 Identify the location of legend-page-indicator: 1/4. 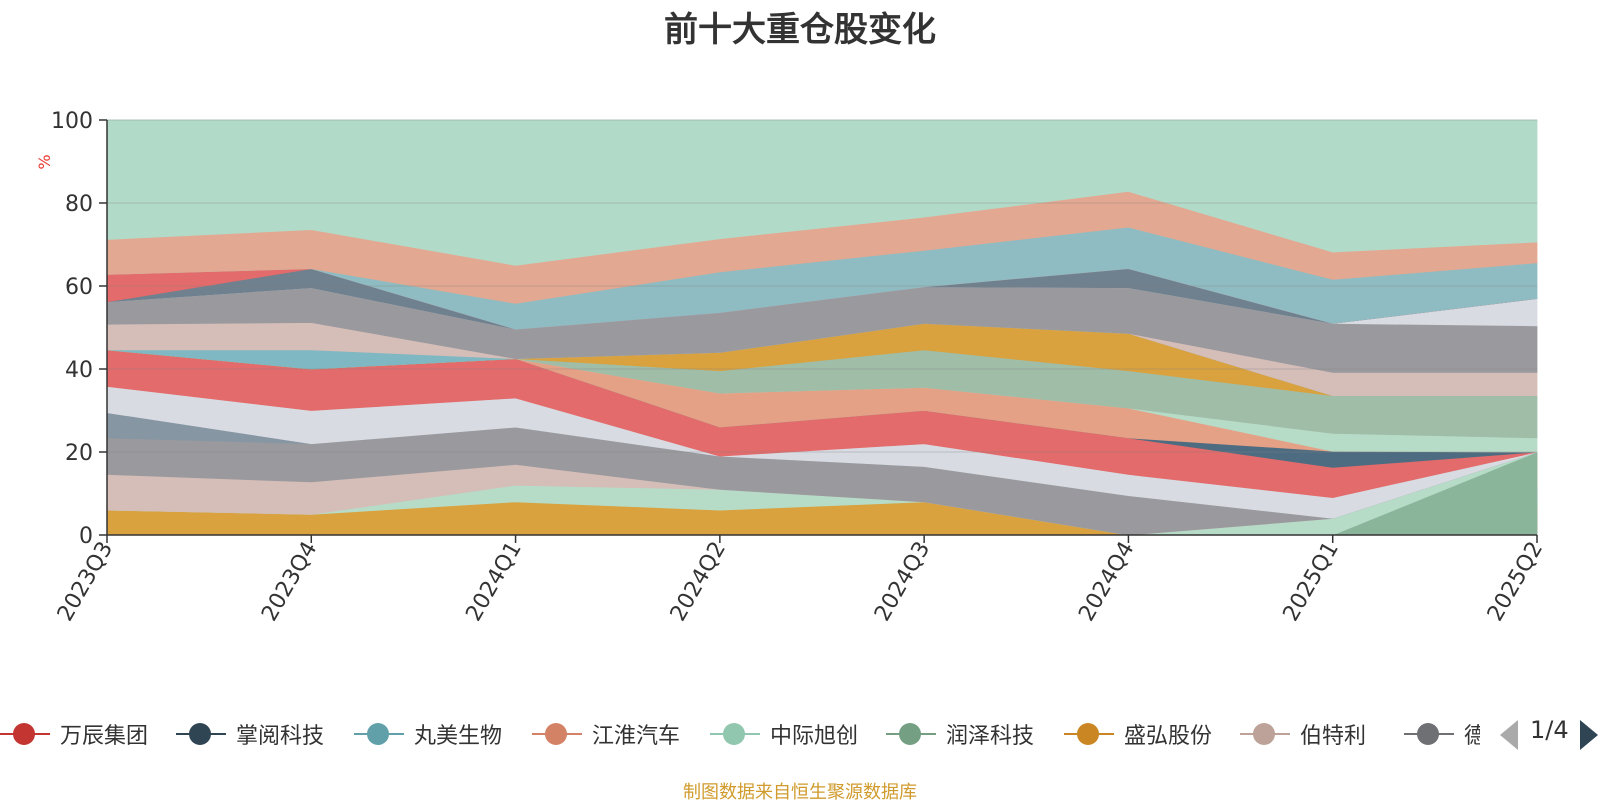
(1549, 730).